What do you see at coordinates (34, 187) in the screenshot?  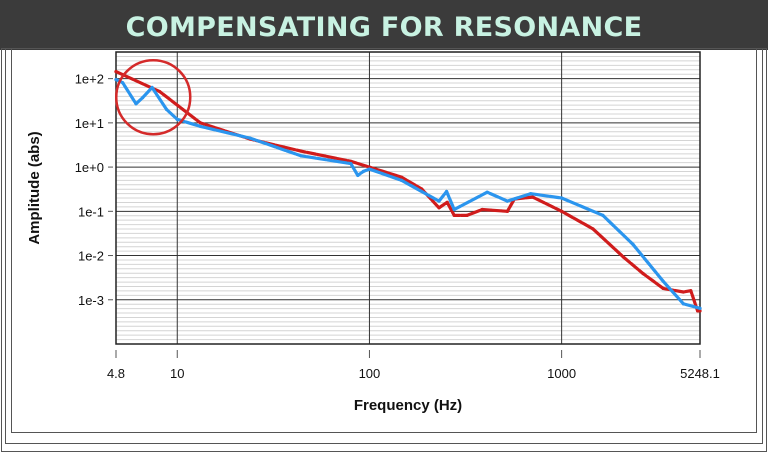 I see `y-axis-title: Amplitude (abs)` at bounding box center [34, 187].